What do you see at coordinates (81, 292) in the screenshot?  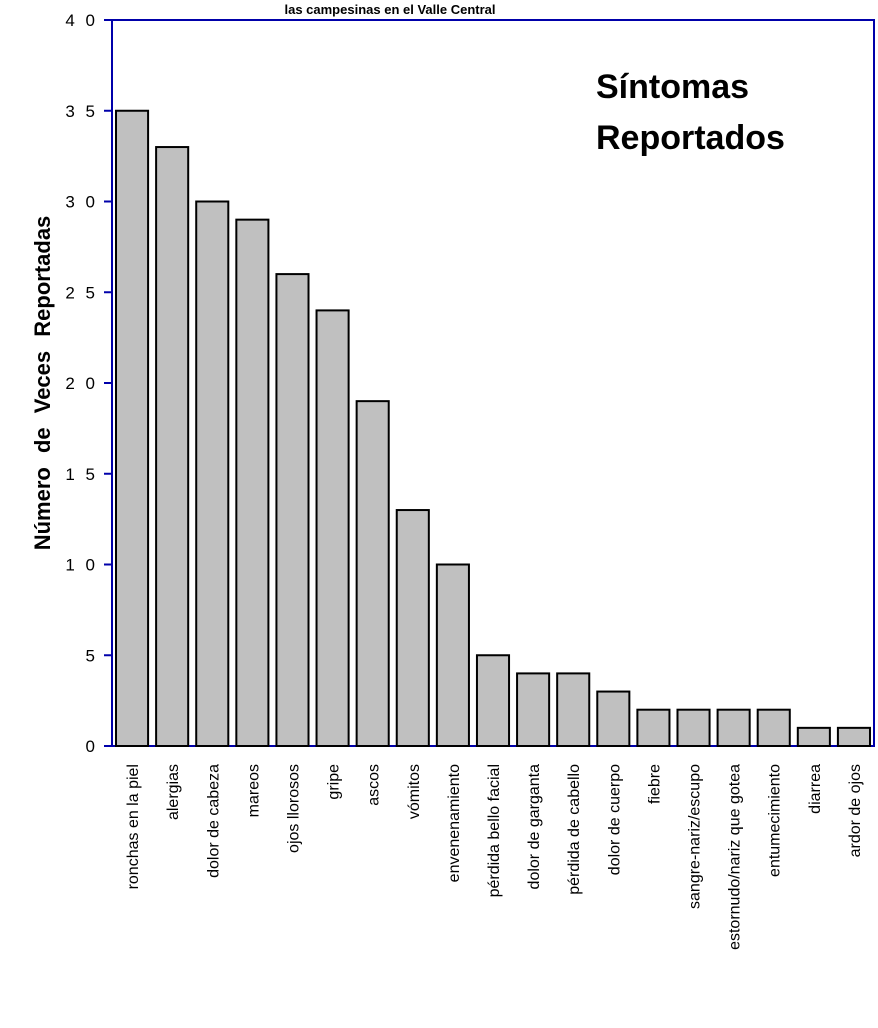 I see `y-tick-label: 2 5` at bounding box center [81, 292].